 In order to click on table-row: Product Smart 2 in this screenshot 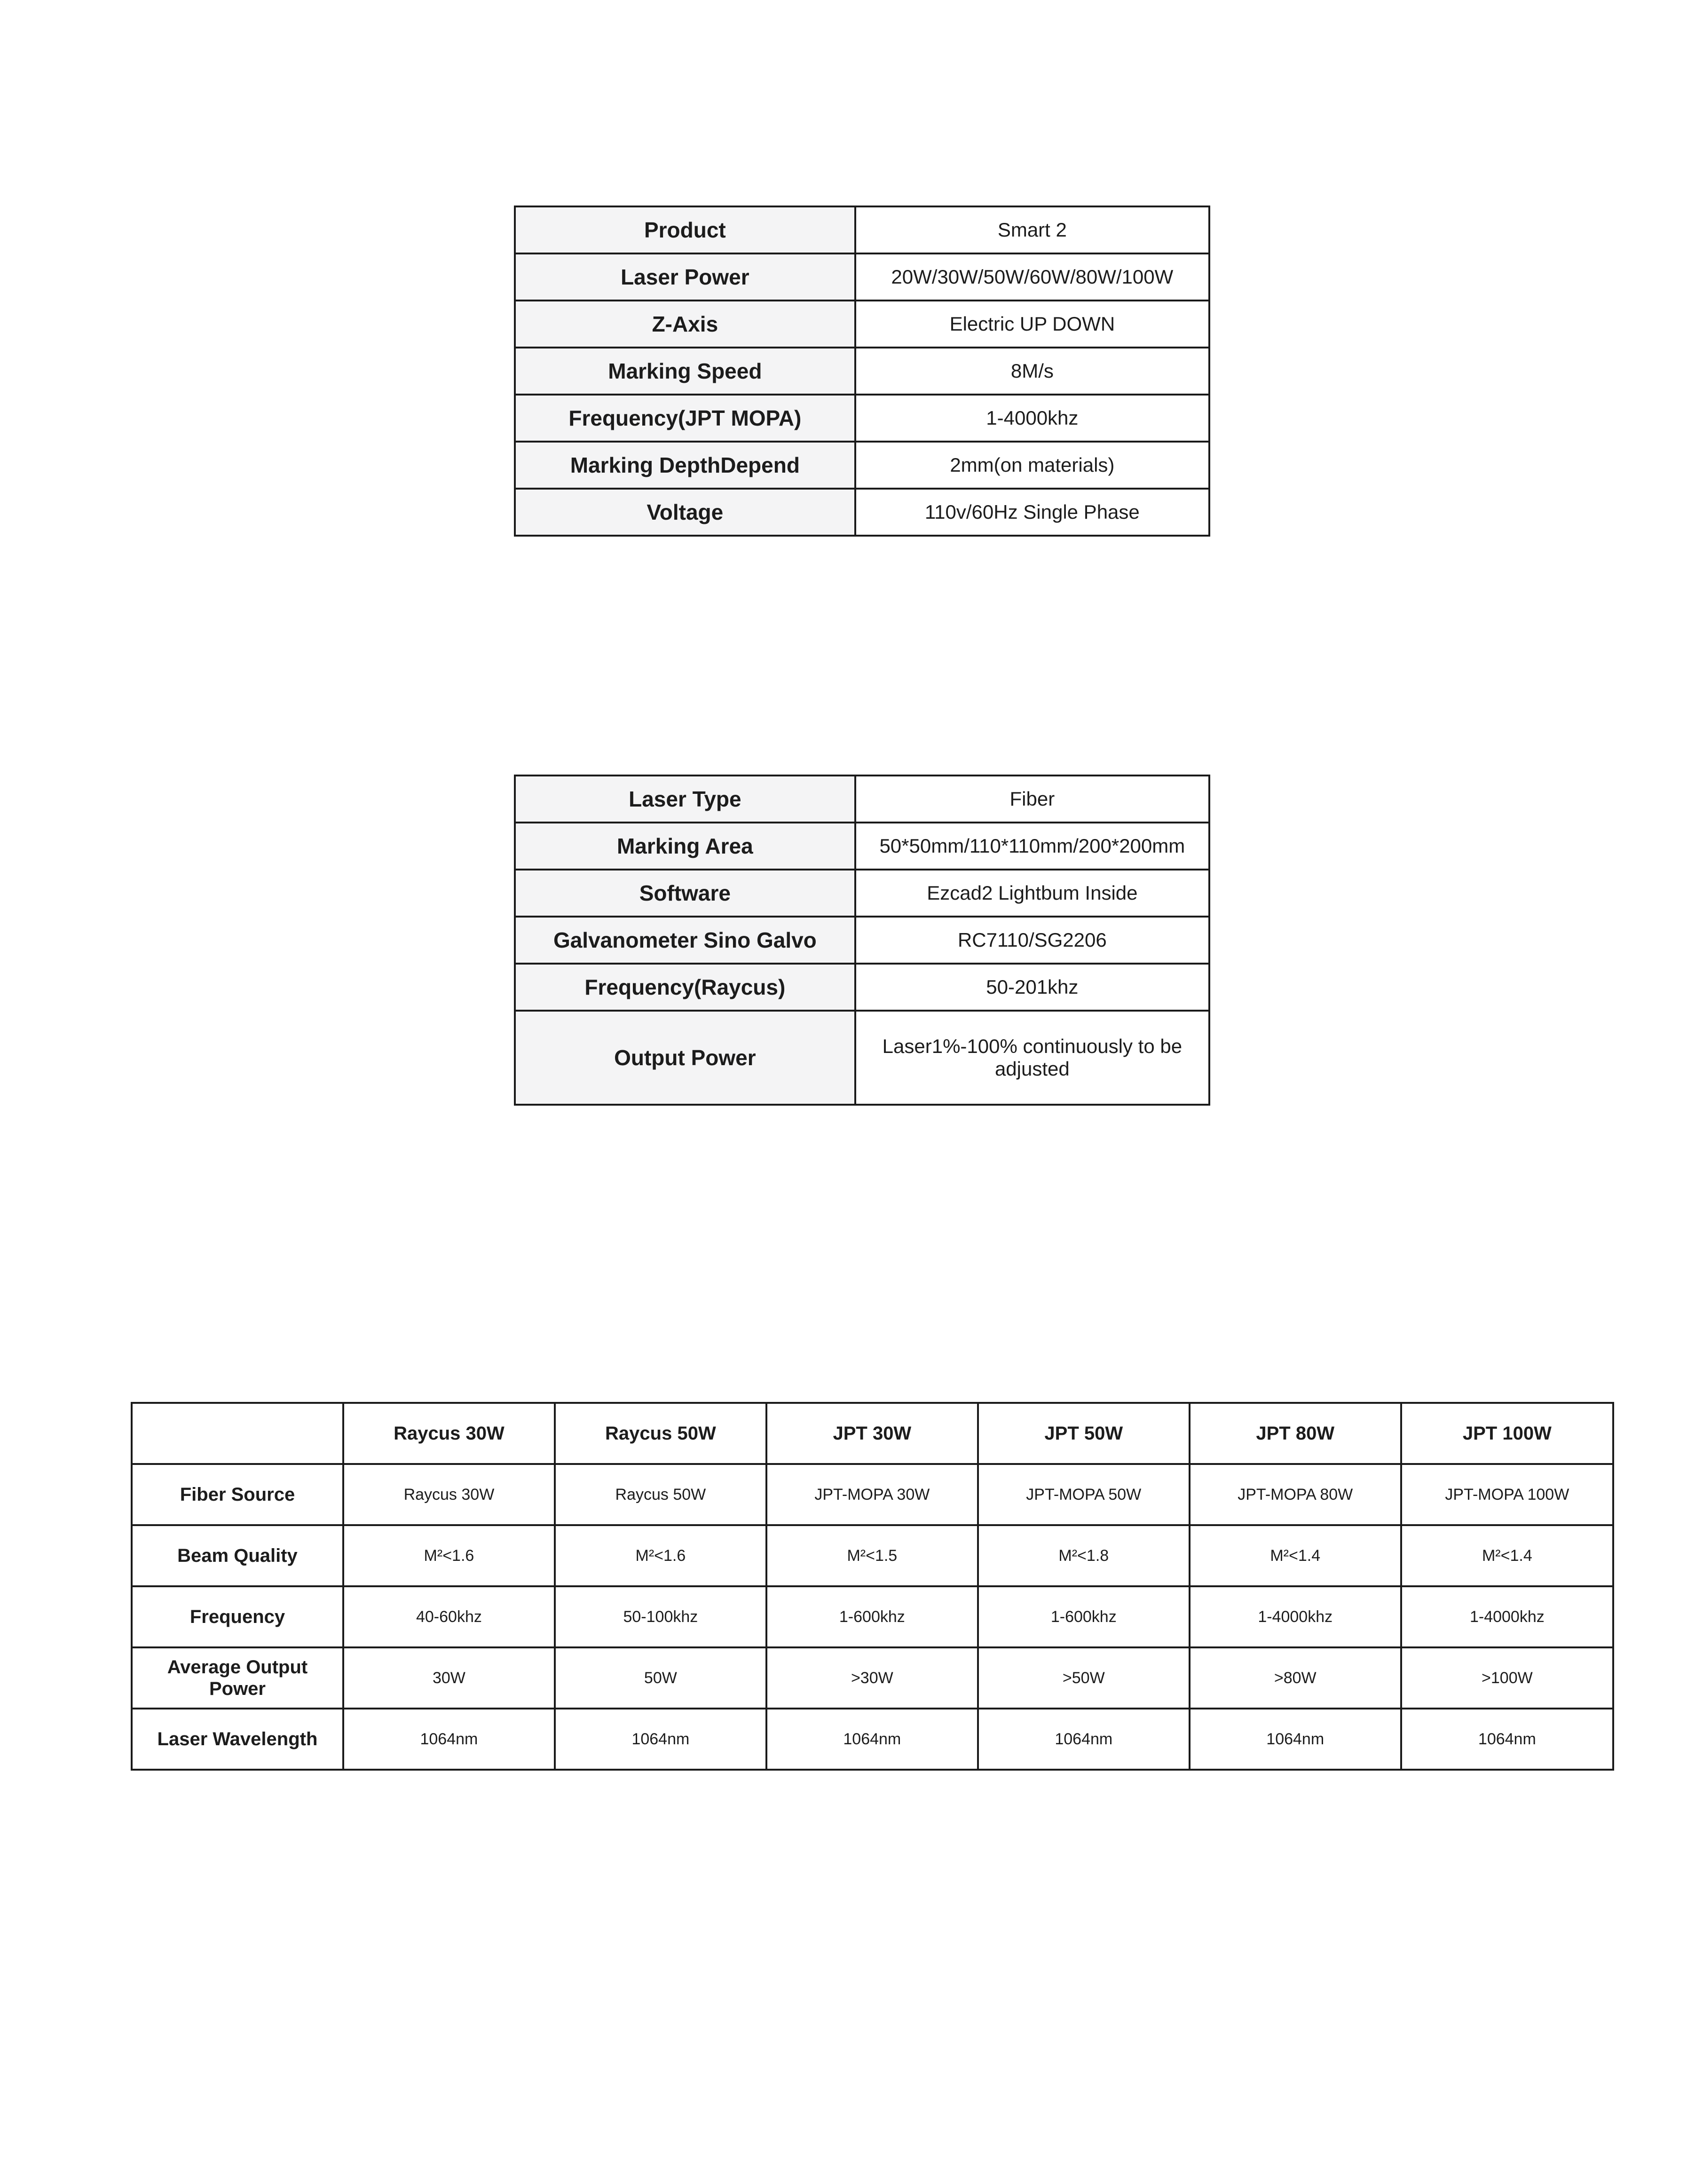, I will do `click(863, 230)`.